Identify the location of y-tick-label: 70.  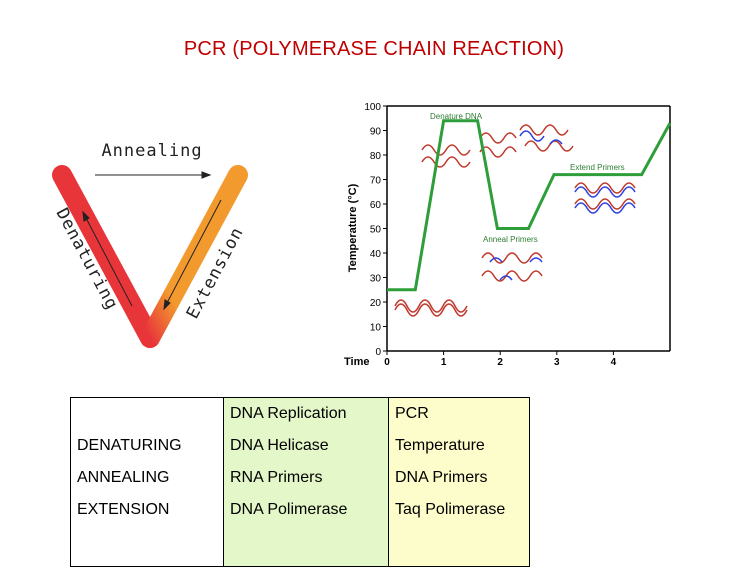
(376, 181).